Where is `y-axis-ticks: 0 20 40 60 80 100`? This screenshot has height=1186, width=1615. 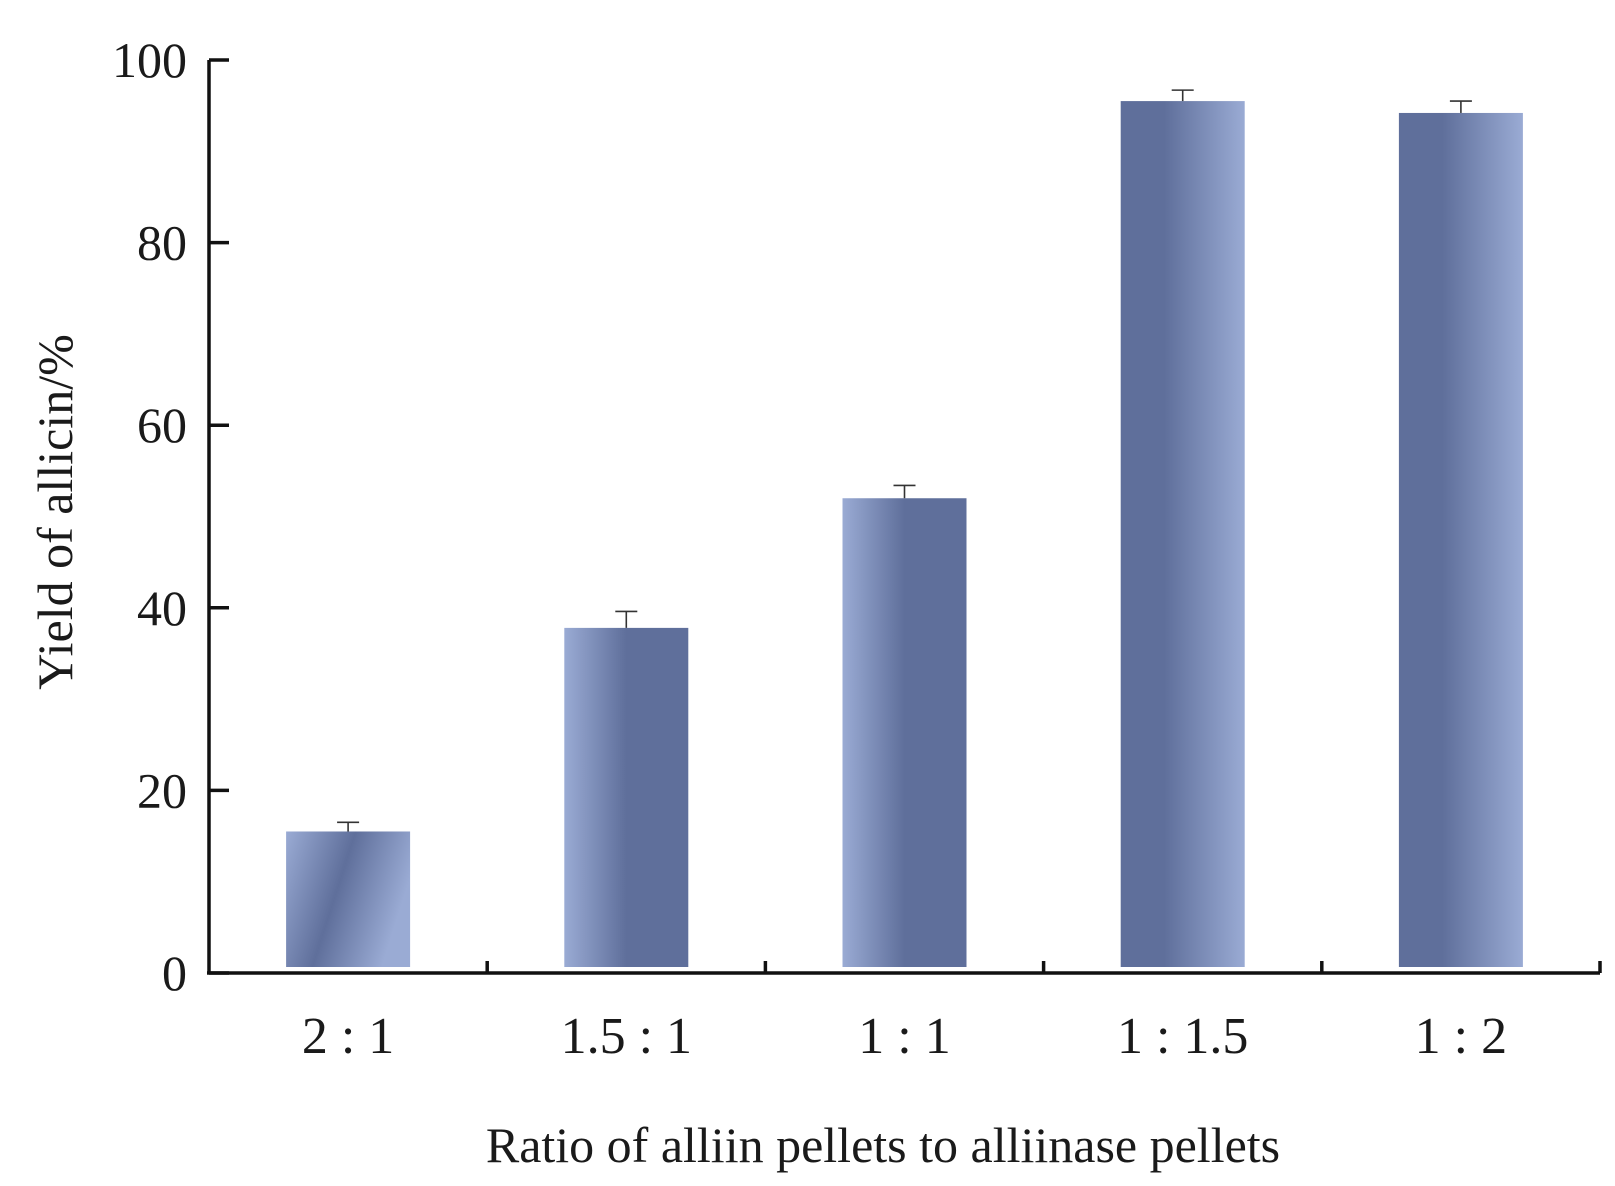
y-axis-ticks: 0 20 40 60 80 100 is located at coordinates (170, 516).